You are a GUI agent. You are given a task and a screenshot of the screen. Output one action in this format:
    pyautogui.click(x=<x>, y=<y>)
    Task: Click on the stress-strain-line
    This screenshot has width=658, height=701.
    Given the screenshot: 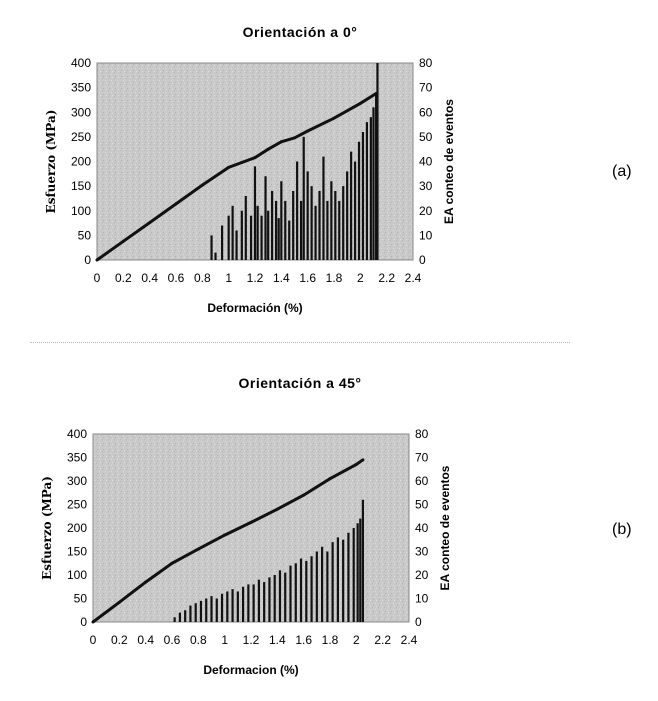 What is the action you would take?
    pyautogui.click(x=228, y=541)
    